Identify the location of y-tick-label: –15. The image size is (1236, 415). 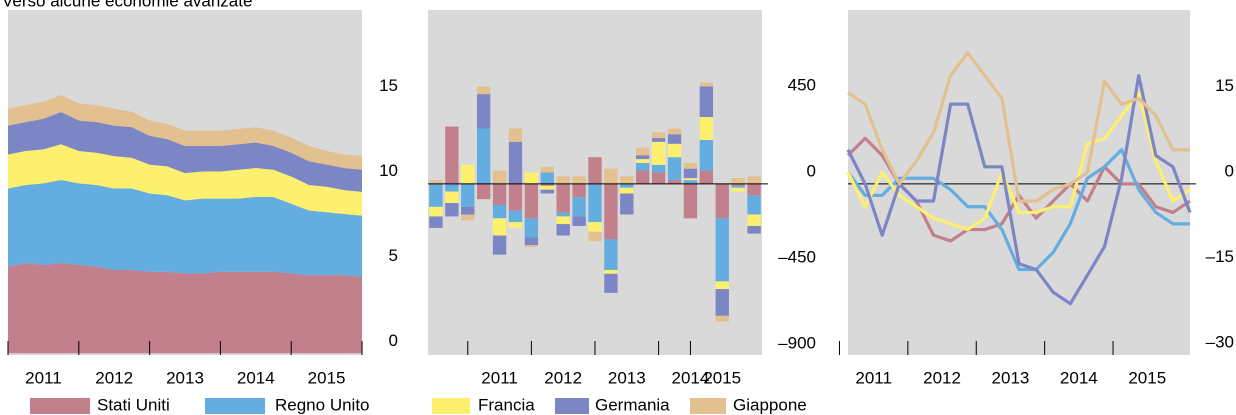
(1220, 256).